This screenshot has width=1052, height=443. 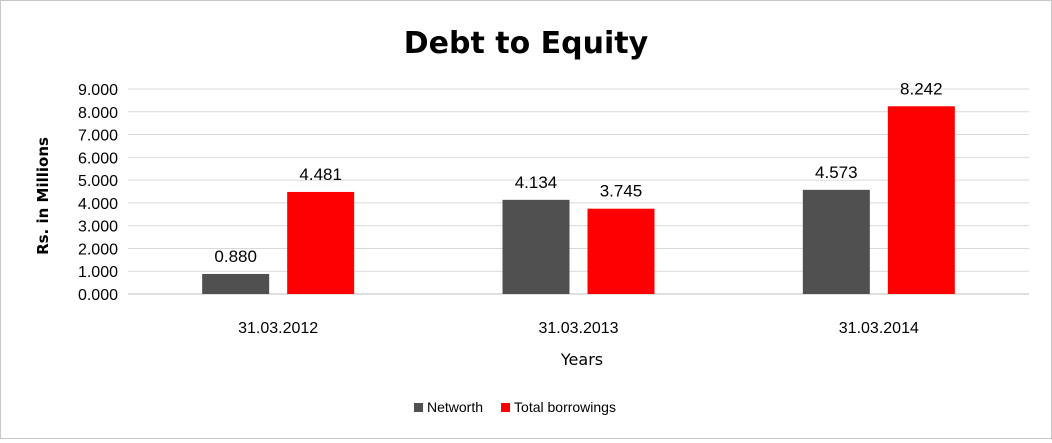 What do you see at coordinates (235, 256) in the screenshot?
I see `data-label: 0.880` at bounding box center [235, 256].